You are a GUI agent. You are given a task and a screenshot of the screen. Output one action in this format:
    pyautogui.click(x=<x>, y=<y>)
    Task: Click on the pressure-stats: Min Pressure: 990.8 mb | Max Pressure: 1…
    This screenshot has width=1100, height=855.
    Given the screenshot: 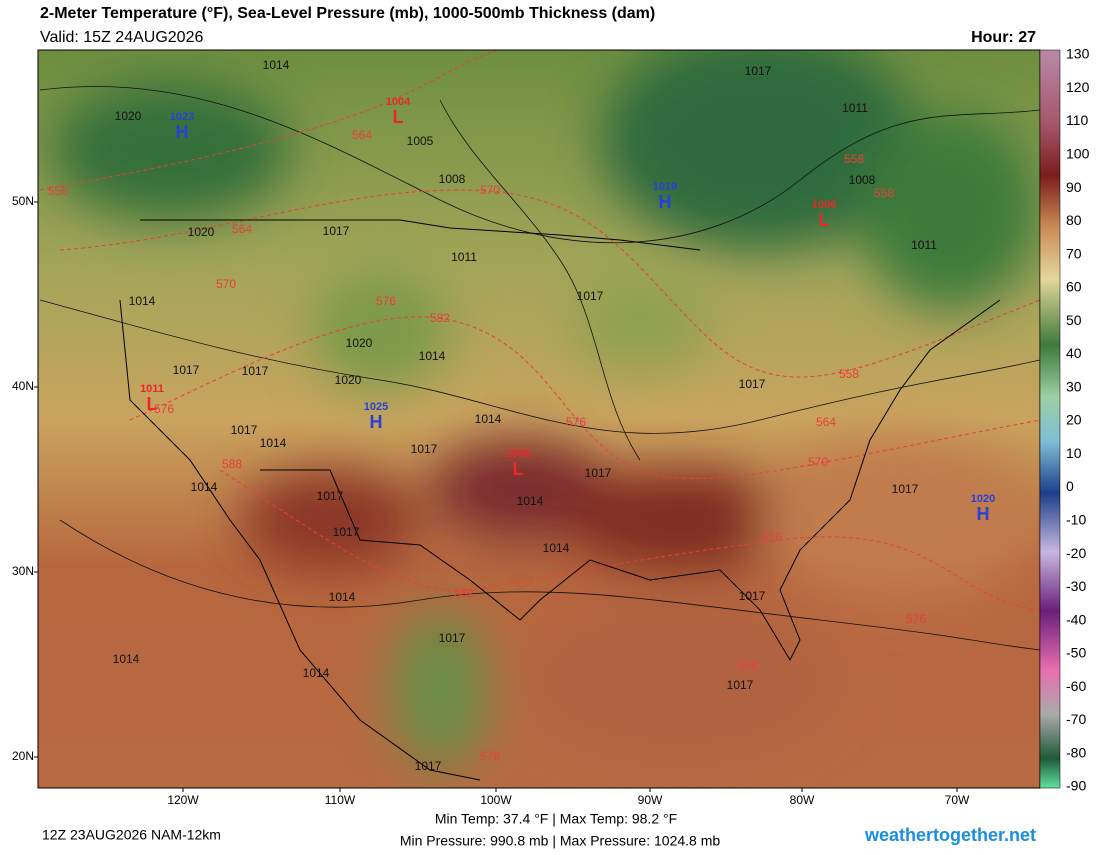 What is the action you would take?
    pyautogui.click(x=560, y=841)
    